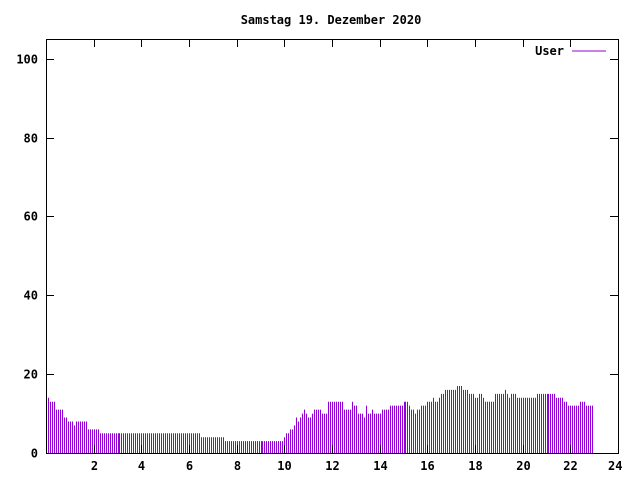 This screenshot has width=640, height=480. Describe the element at coordinates (523, 466) in the screenshot. I see `x-tick-label: 20` at that location.